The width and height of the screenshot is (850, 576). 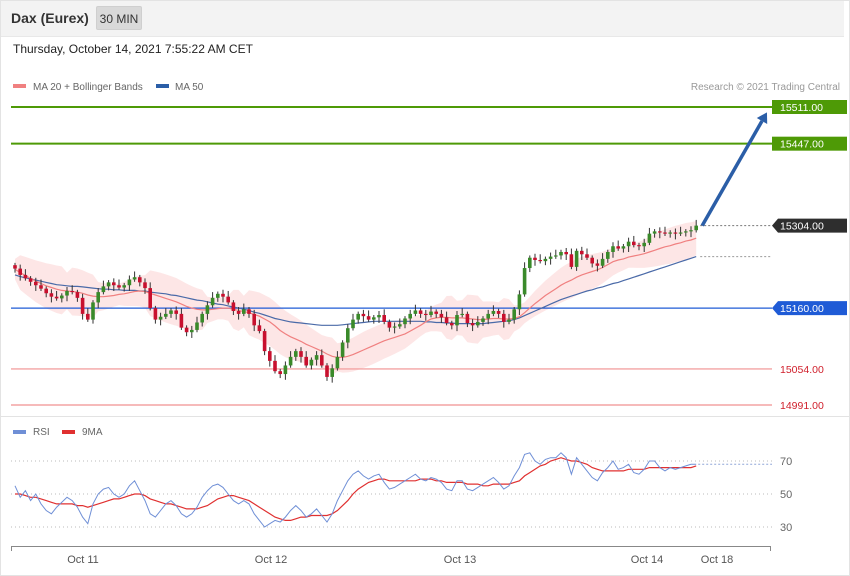 What do you see at coordinates (762, 118) in the screenshot?
I see `forecast-arrow-head` at bounding box center [762, 118].